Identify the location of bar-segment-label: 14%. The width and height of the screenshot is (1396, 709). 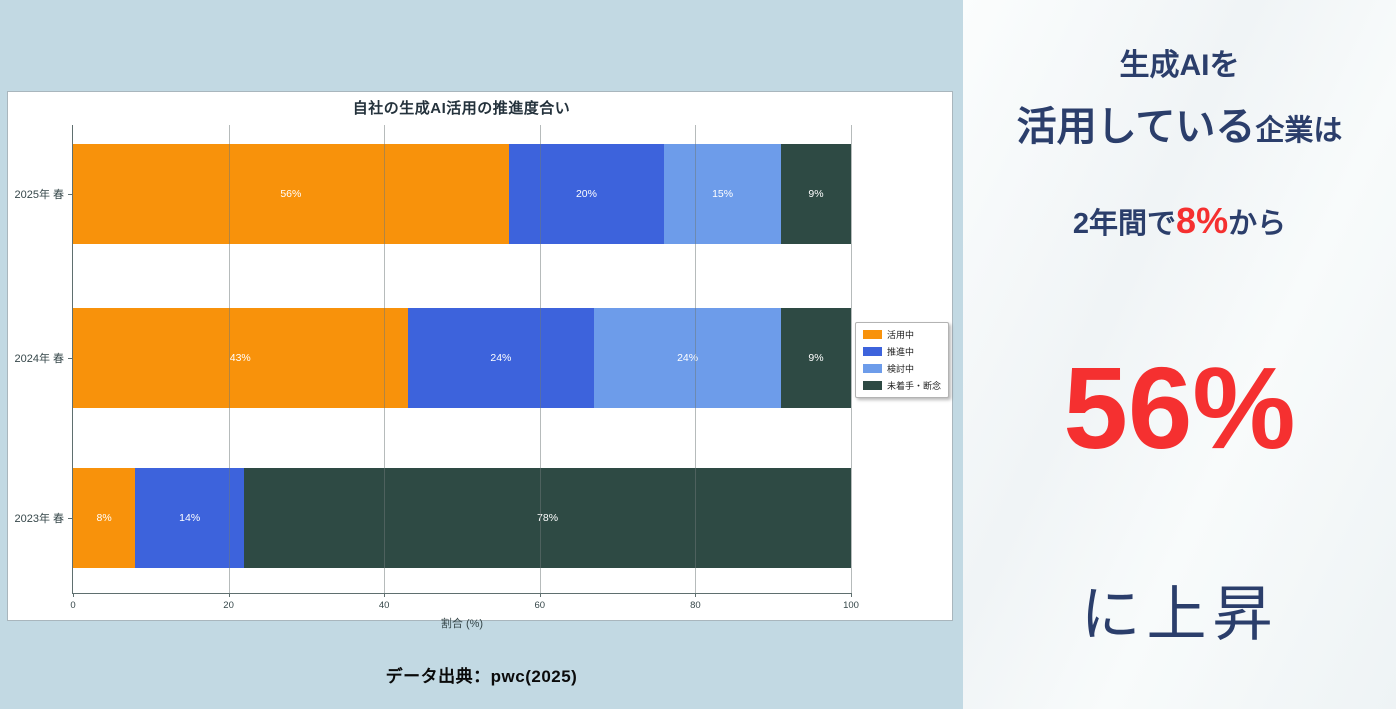
(190, 518).